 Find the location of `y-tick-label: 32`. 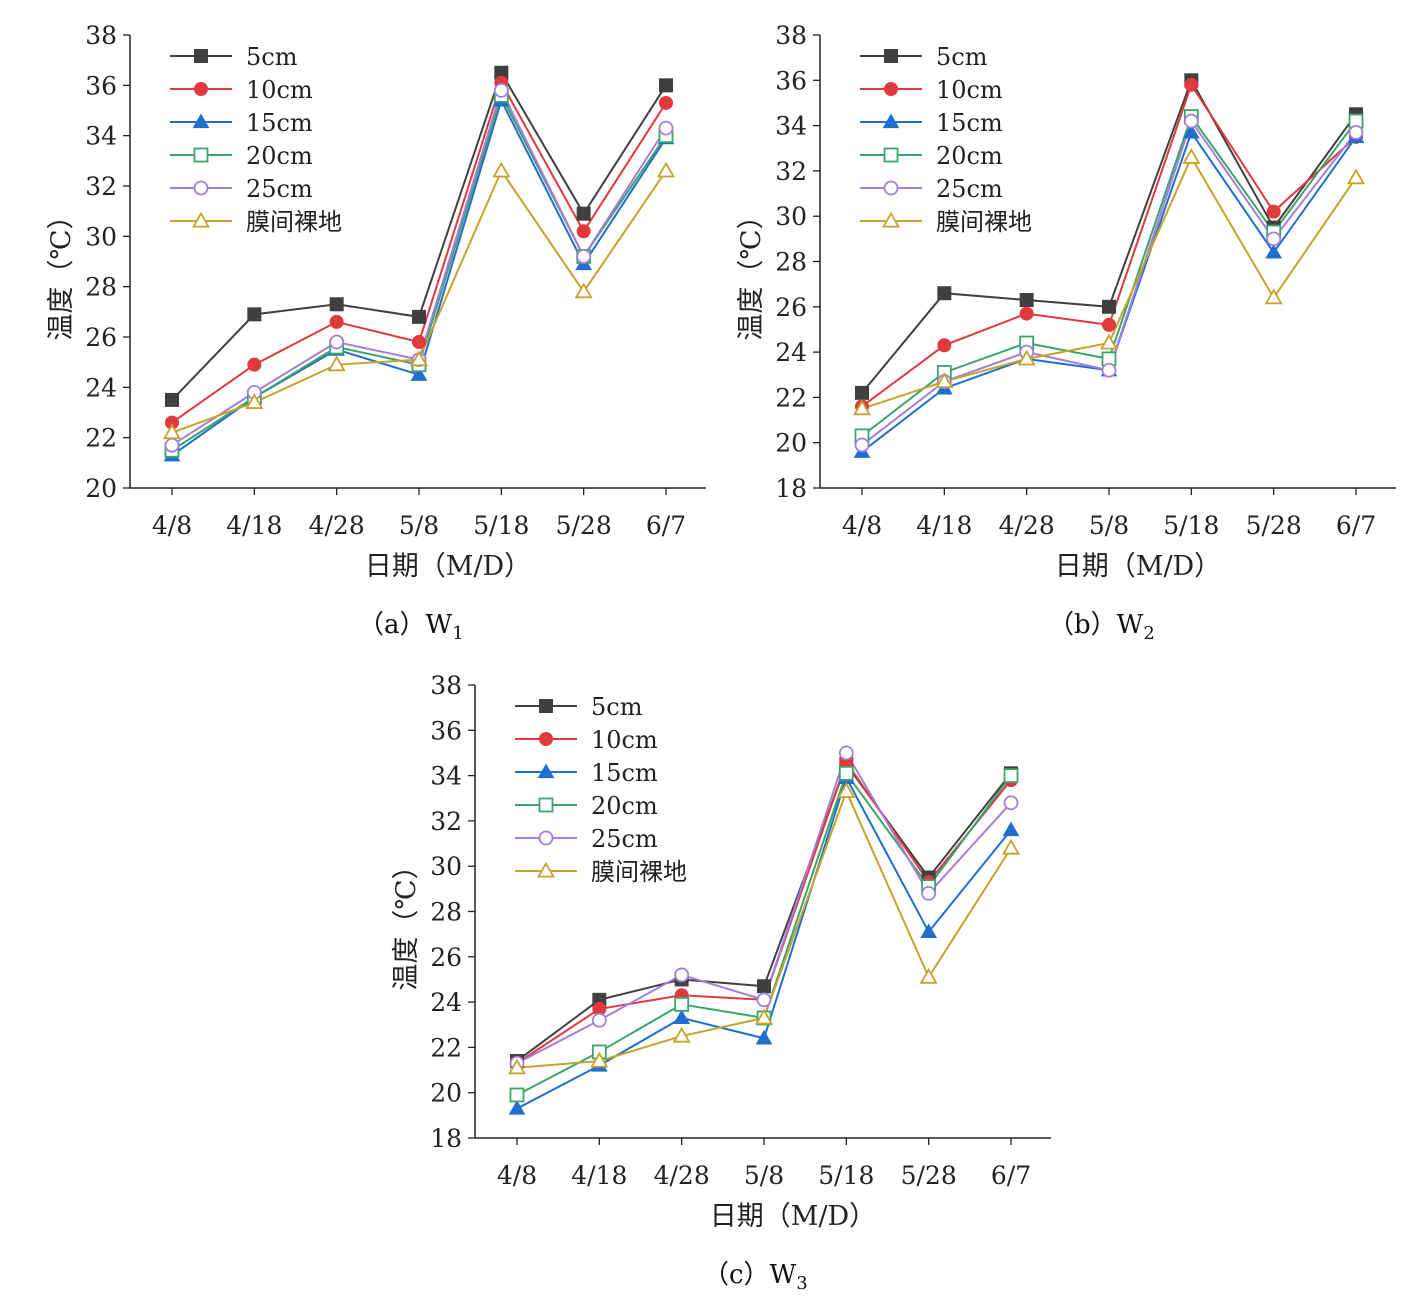

y-tick-label: 32 is located at coordinates (791, 171).